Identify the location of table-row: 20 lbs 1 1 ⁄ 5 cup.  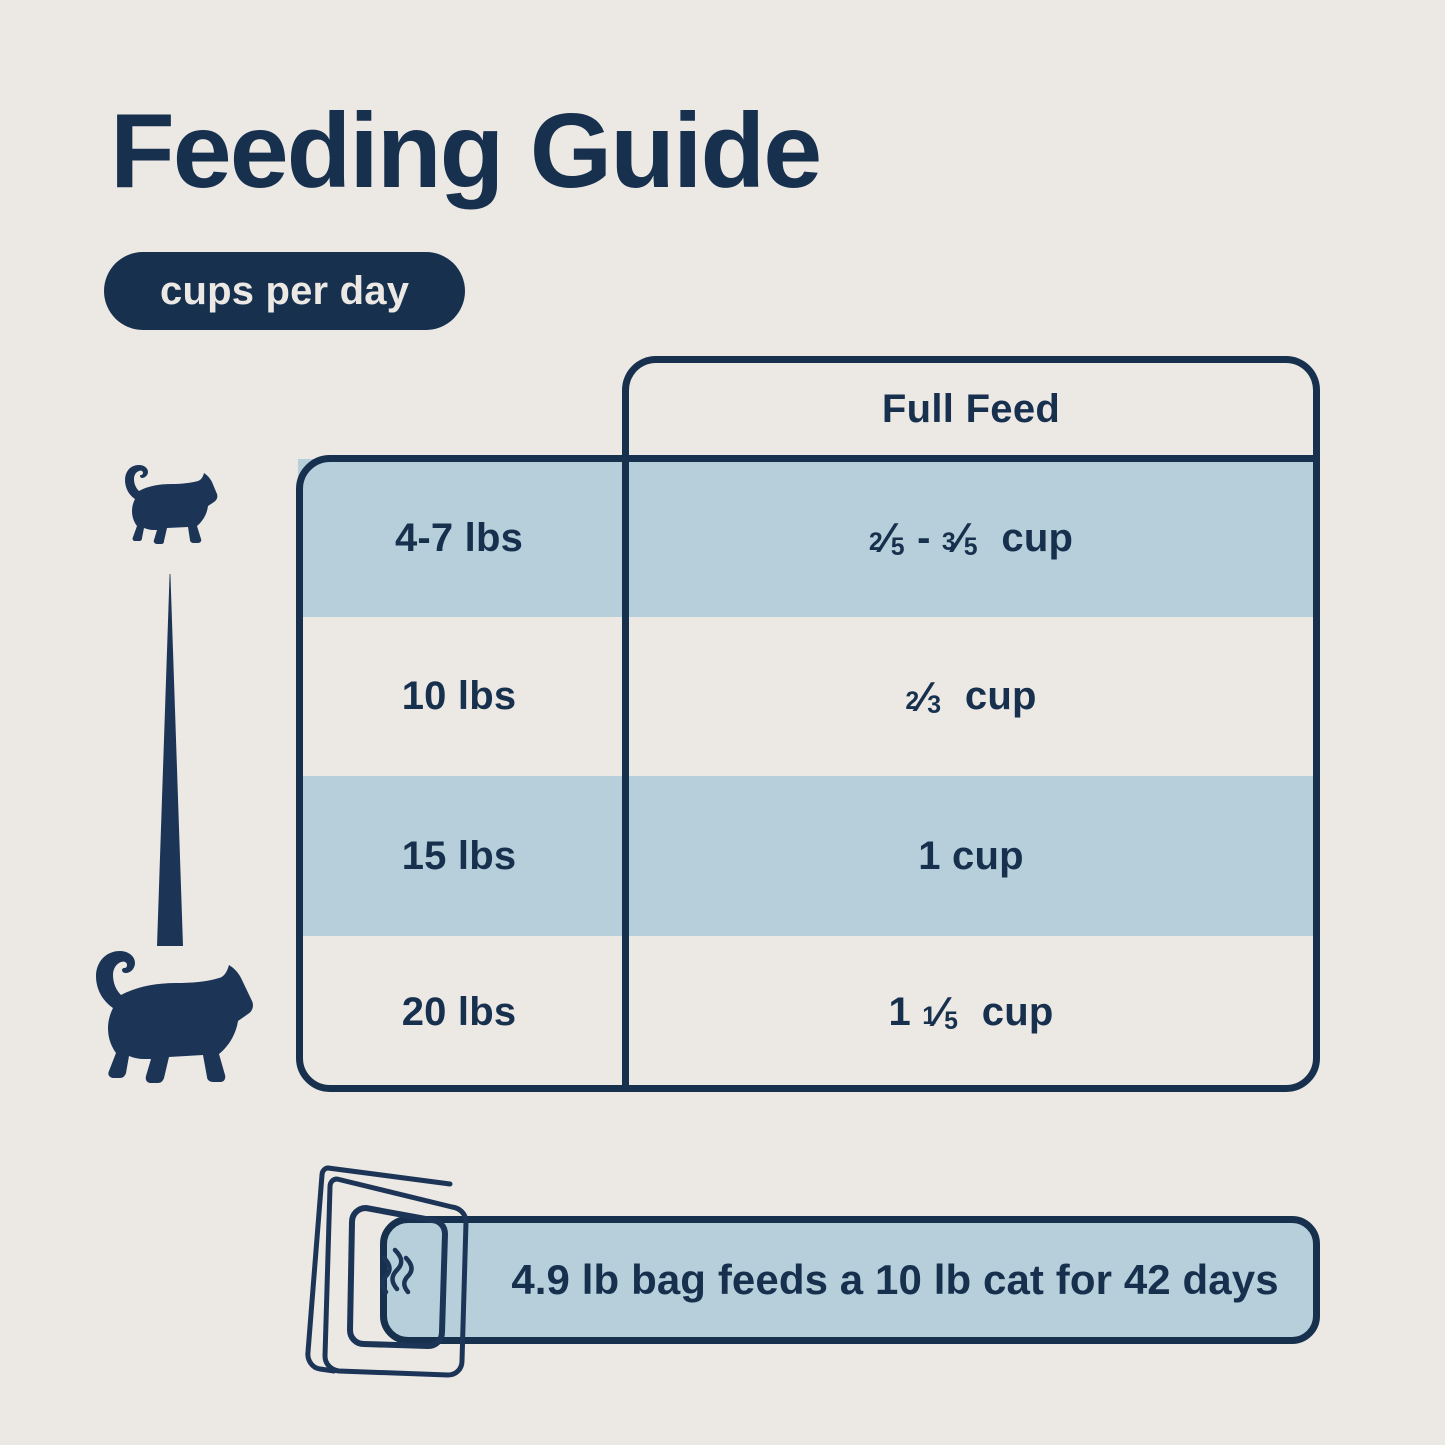
(808, 1012).